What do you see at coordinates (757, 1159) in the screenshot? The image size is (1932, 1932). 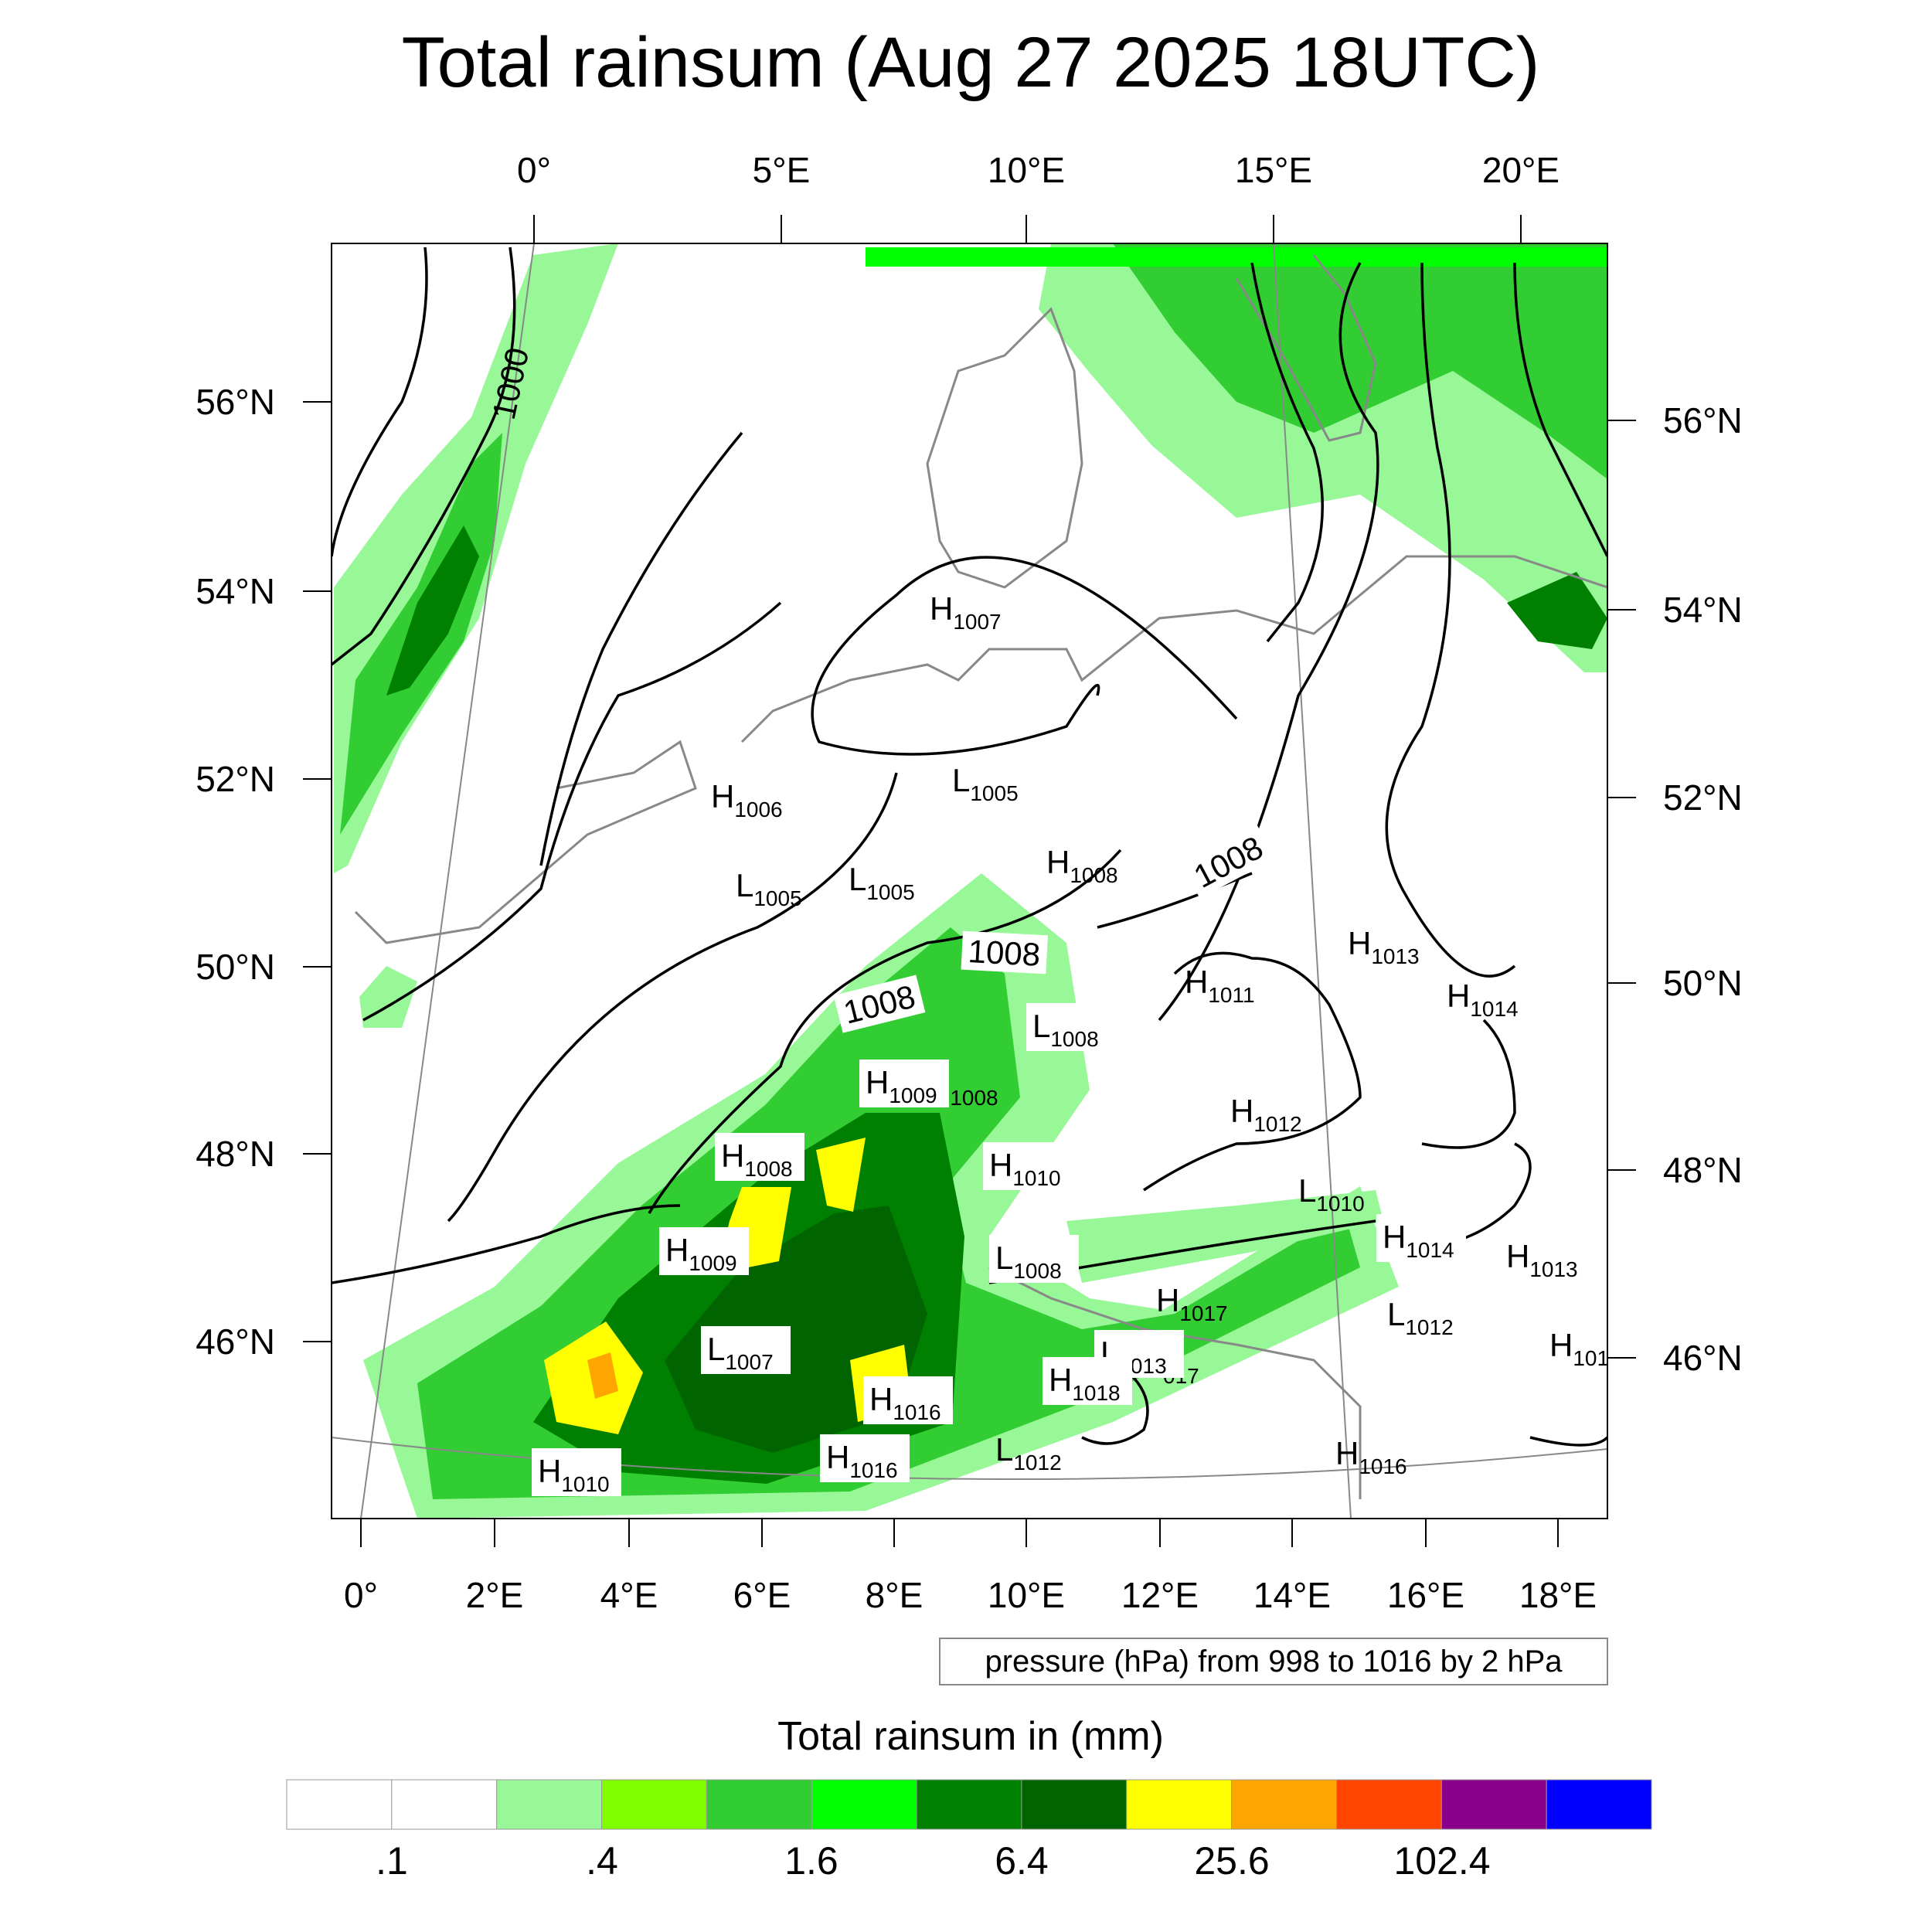 I see `svg-text: H1008` at bounding box center [757, 1159].